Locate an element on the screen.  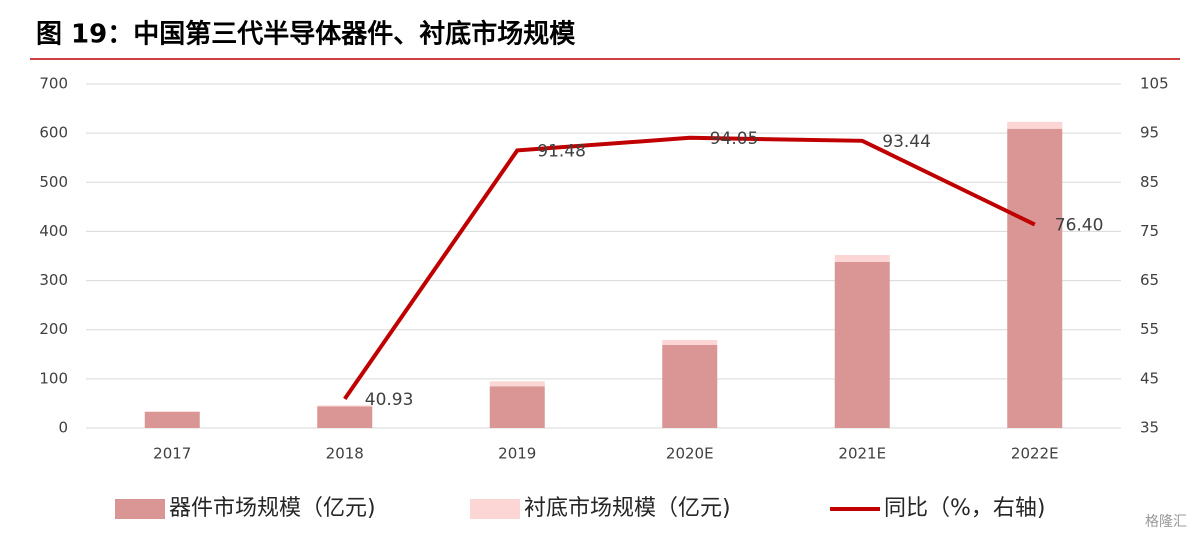
y-tick-label: 0 is located at coordinates (63, 428).